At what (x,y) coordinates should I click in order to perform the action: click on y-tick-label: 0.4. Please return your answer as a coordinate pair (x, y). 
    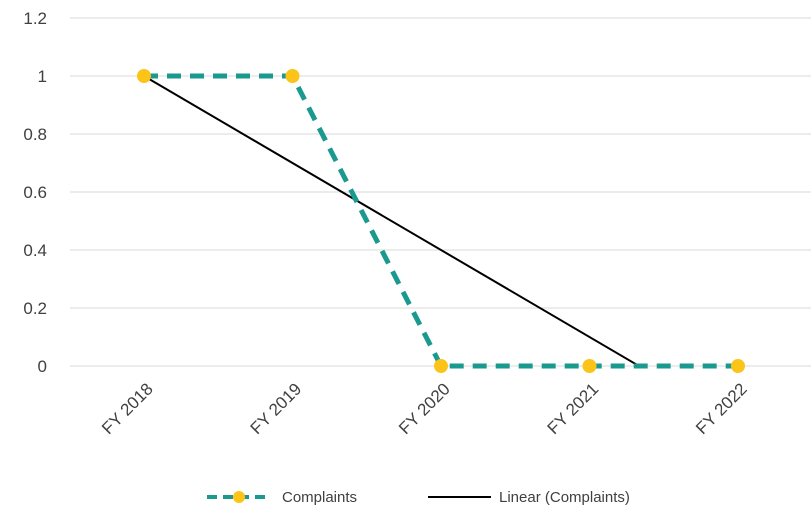
    Looking at the image, I should click on (35, 250).